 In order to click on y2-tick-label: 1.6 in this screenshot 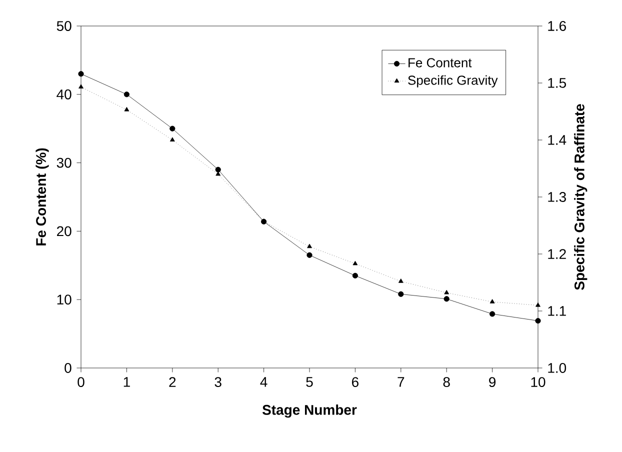, I will do `click(557, 26)`.